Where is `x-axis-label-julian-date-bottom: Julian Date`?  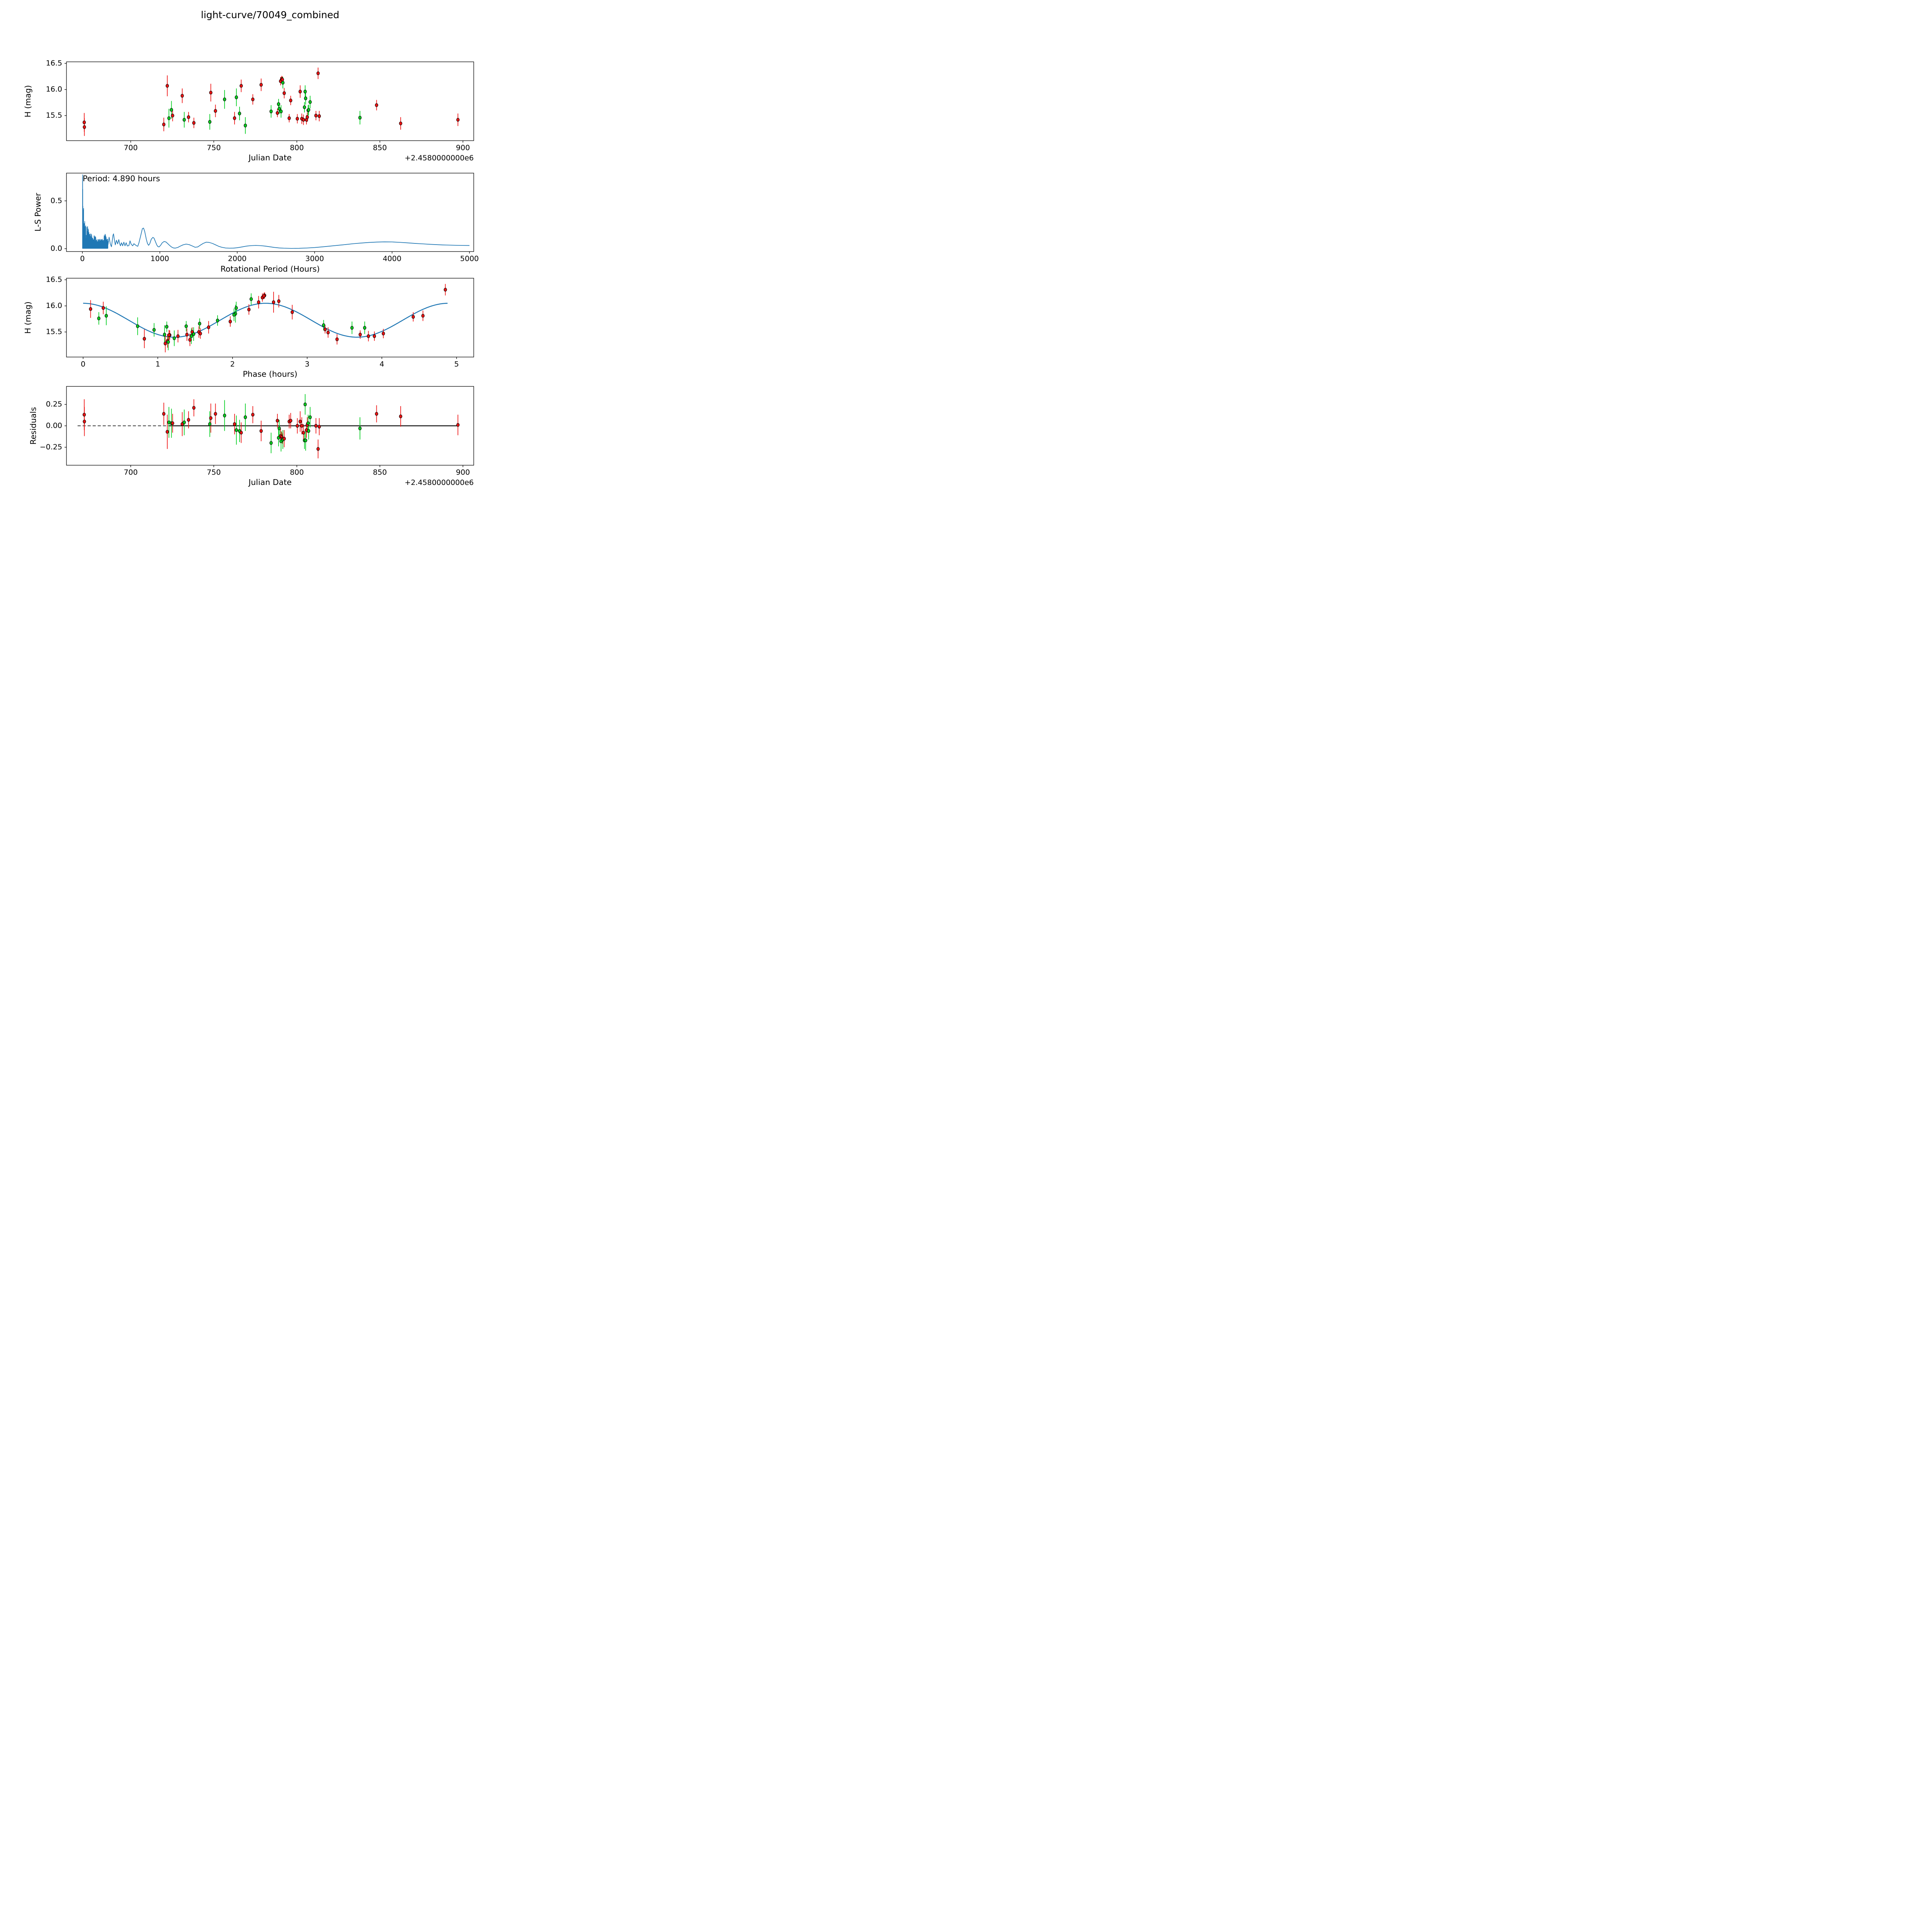
x-axis-label-julian-date-bottom: Julian Date is located at coordinates (270, 482).